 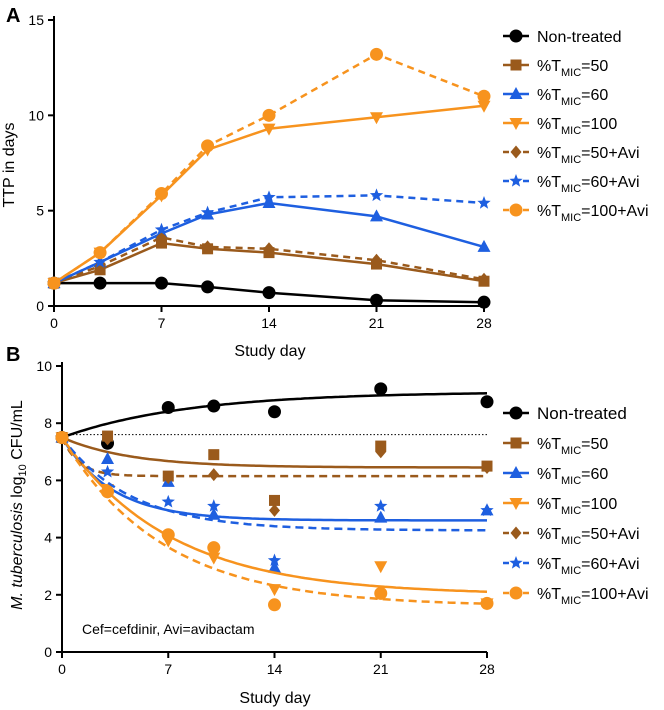 I want to click on panel-a-legend-label: %TMIC=60, so click(x=572, y=97).